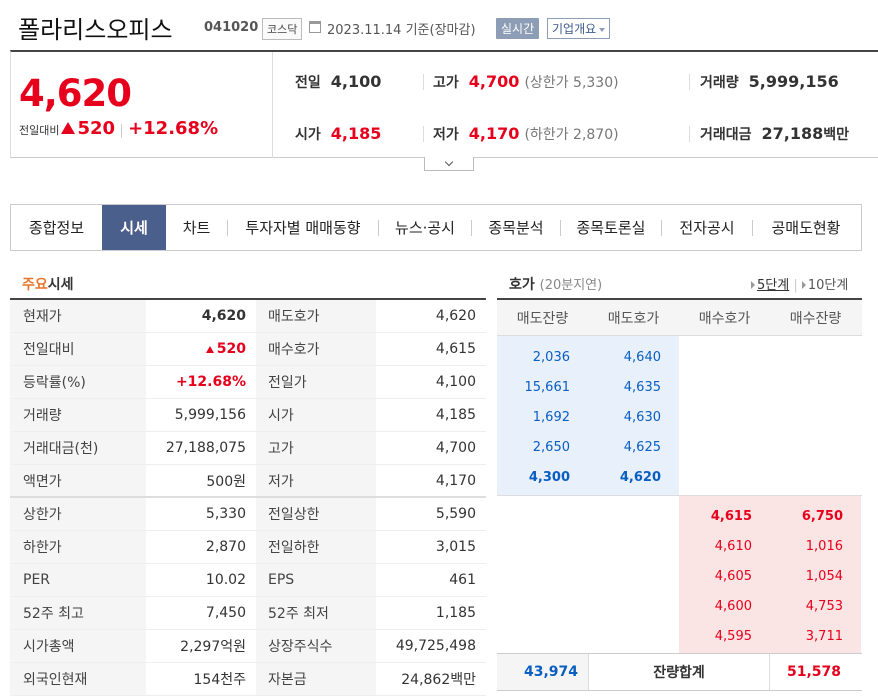 The height and width of the screenshot is (697, 878). What do you see at coordinates (78, 547) in the screenshot?
I see `row-label: 하한가` at bounding box center [78, 547].